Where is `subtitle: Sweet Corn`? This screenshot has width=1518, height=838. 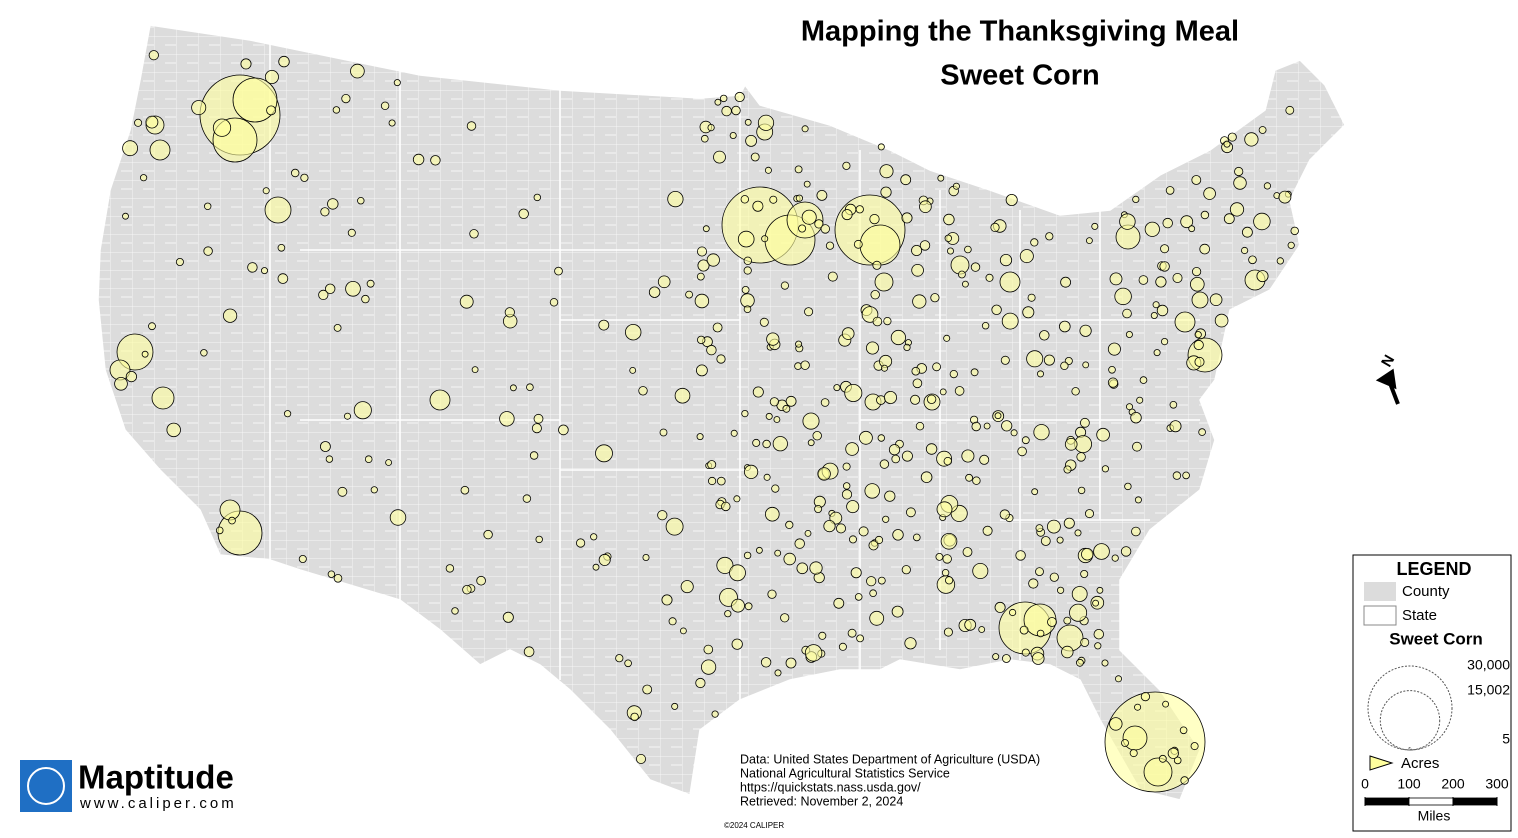 subtitle: Sweet Corn is located at coordinates (1020, 76).